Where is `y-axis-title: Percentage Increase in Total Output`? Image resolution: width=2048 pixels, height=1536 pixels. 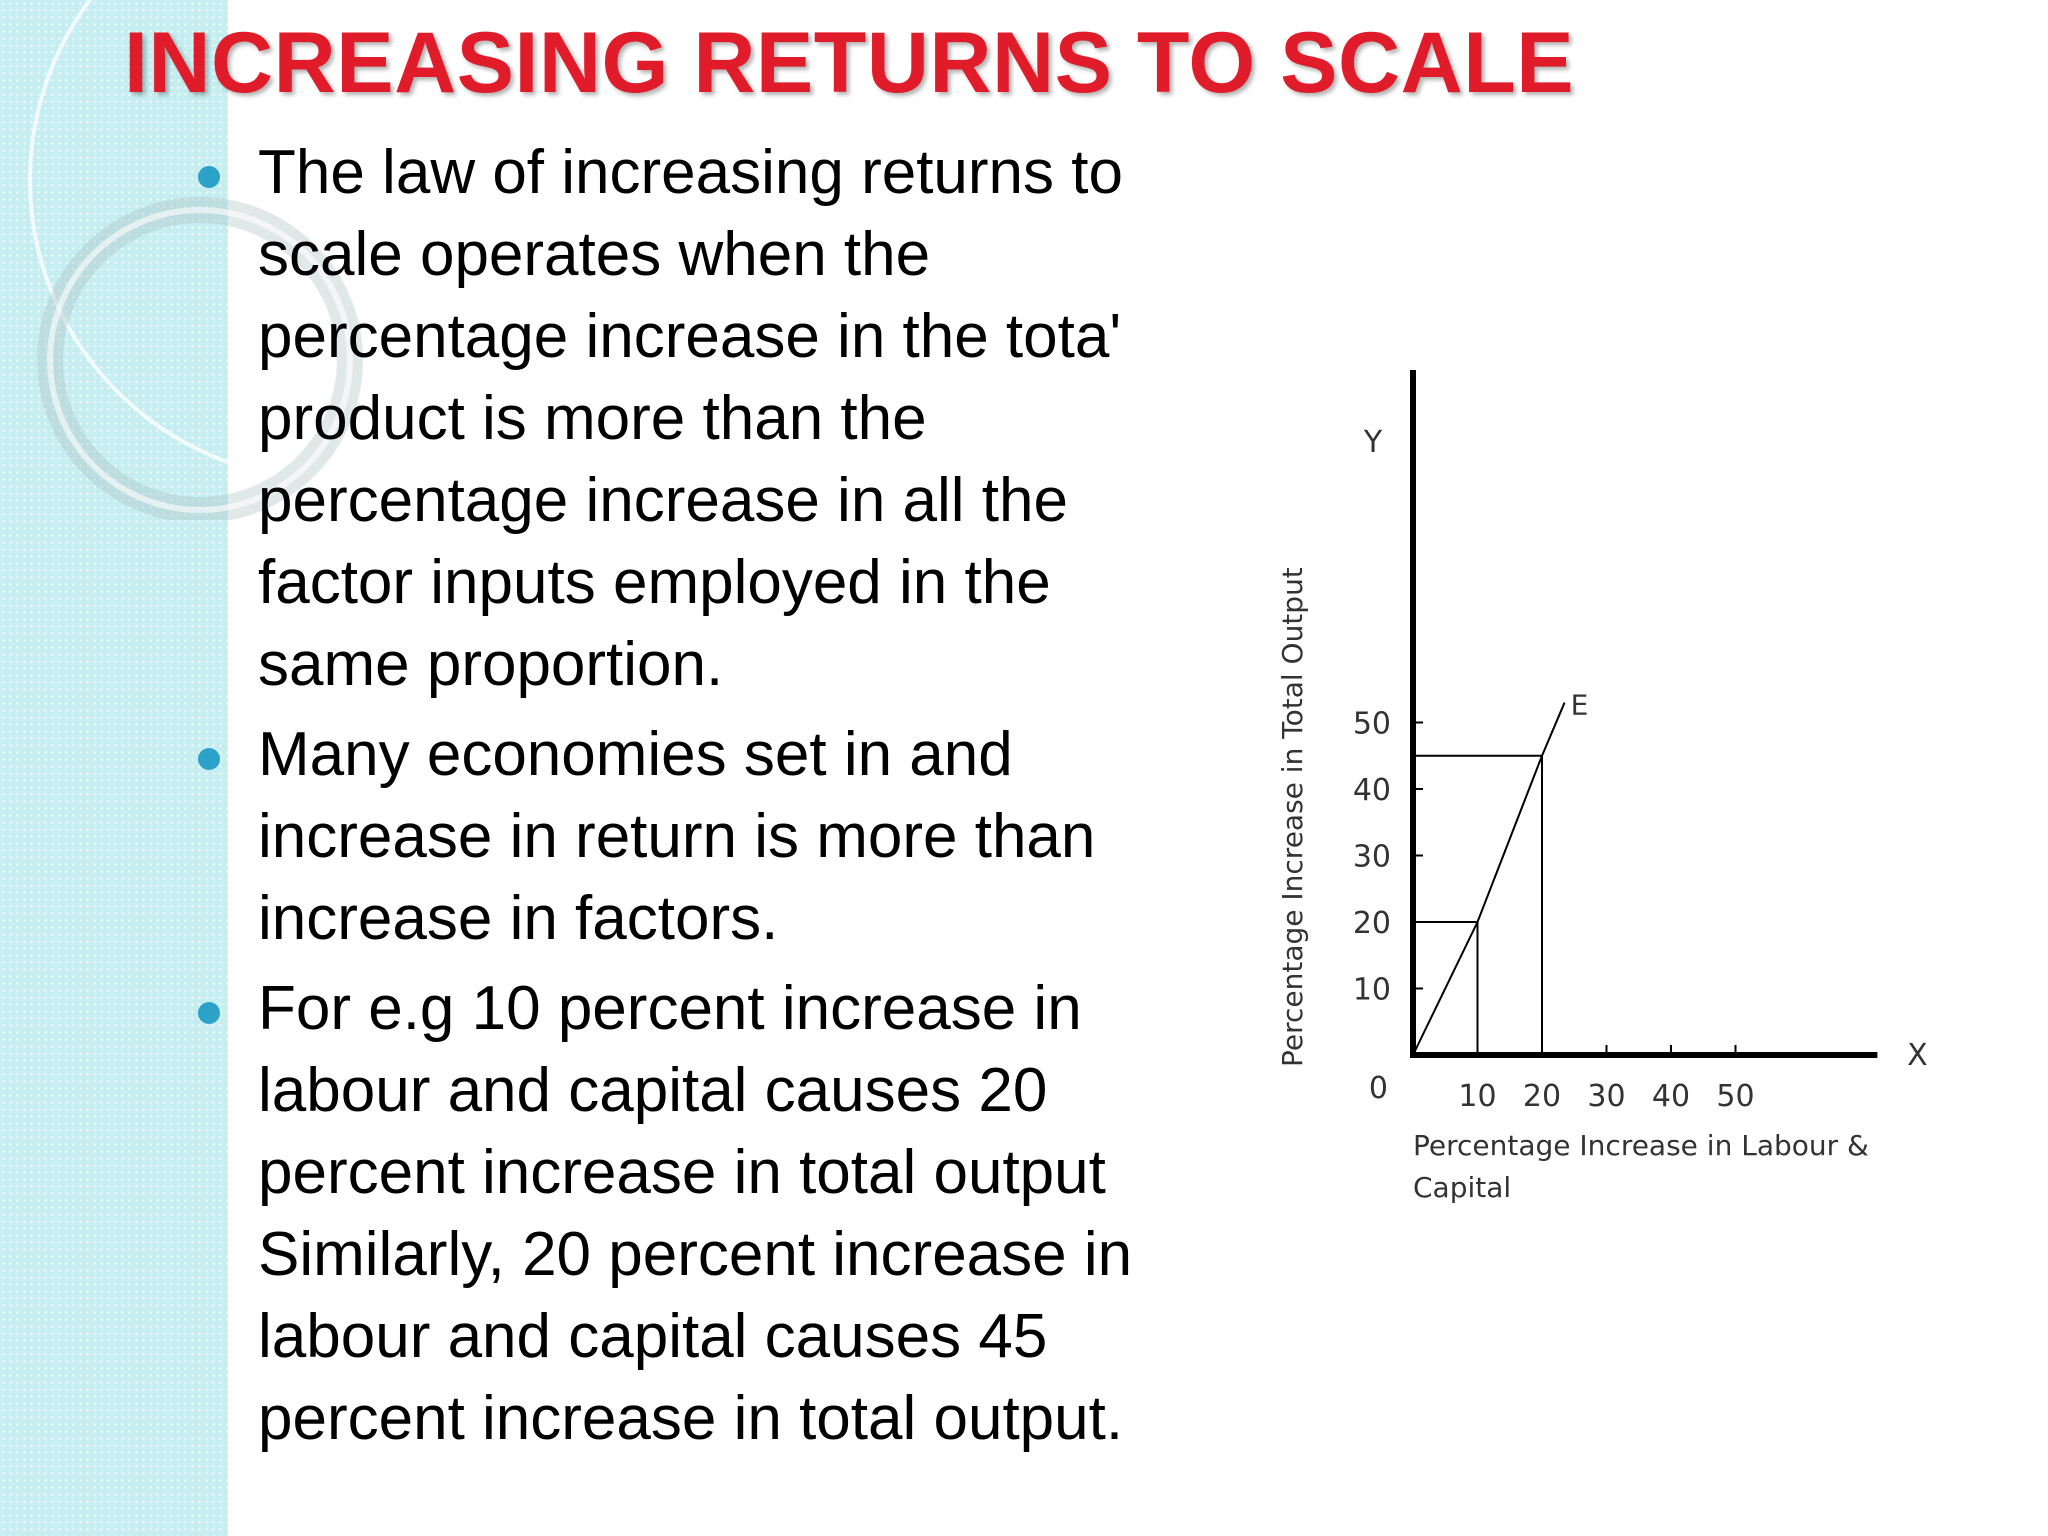
y-axis-title: Percentage Increase in Total Output is located at coordinates (1292, 817).